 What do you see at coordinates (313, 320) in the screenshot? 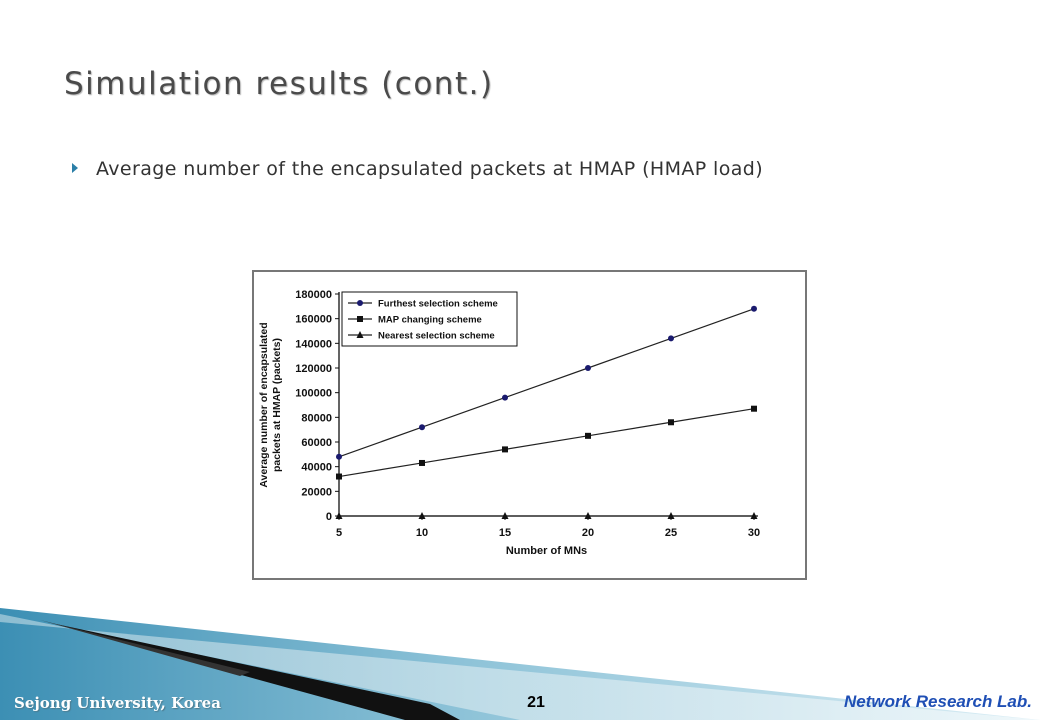
I see `y-tick-label: 160000` at bounding box center [313, 320].